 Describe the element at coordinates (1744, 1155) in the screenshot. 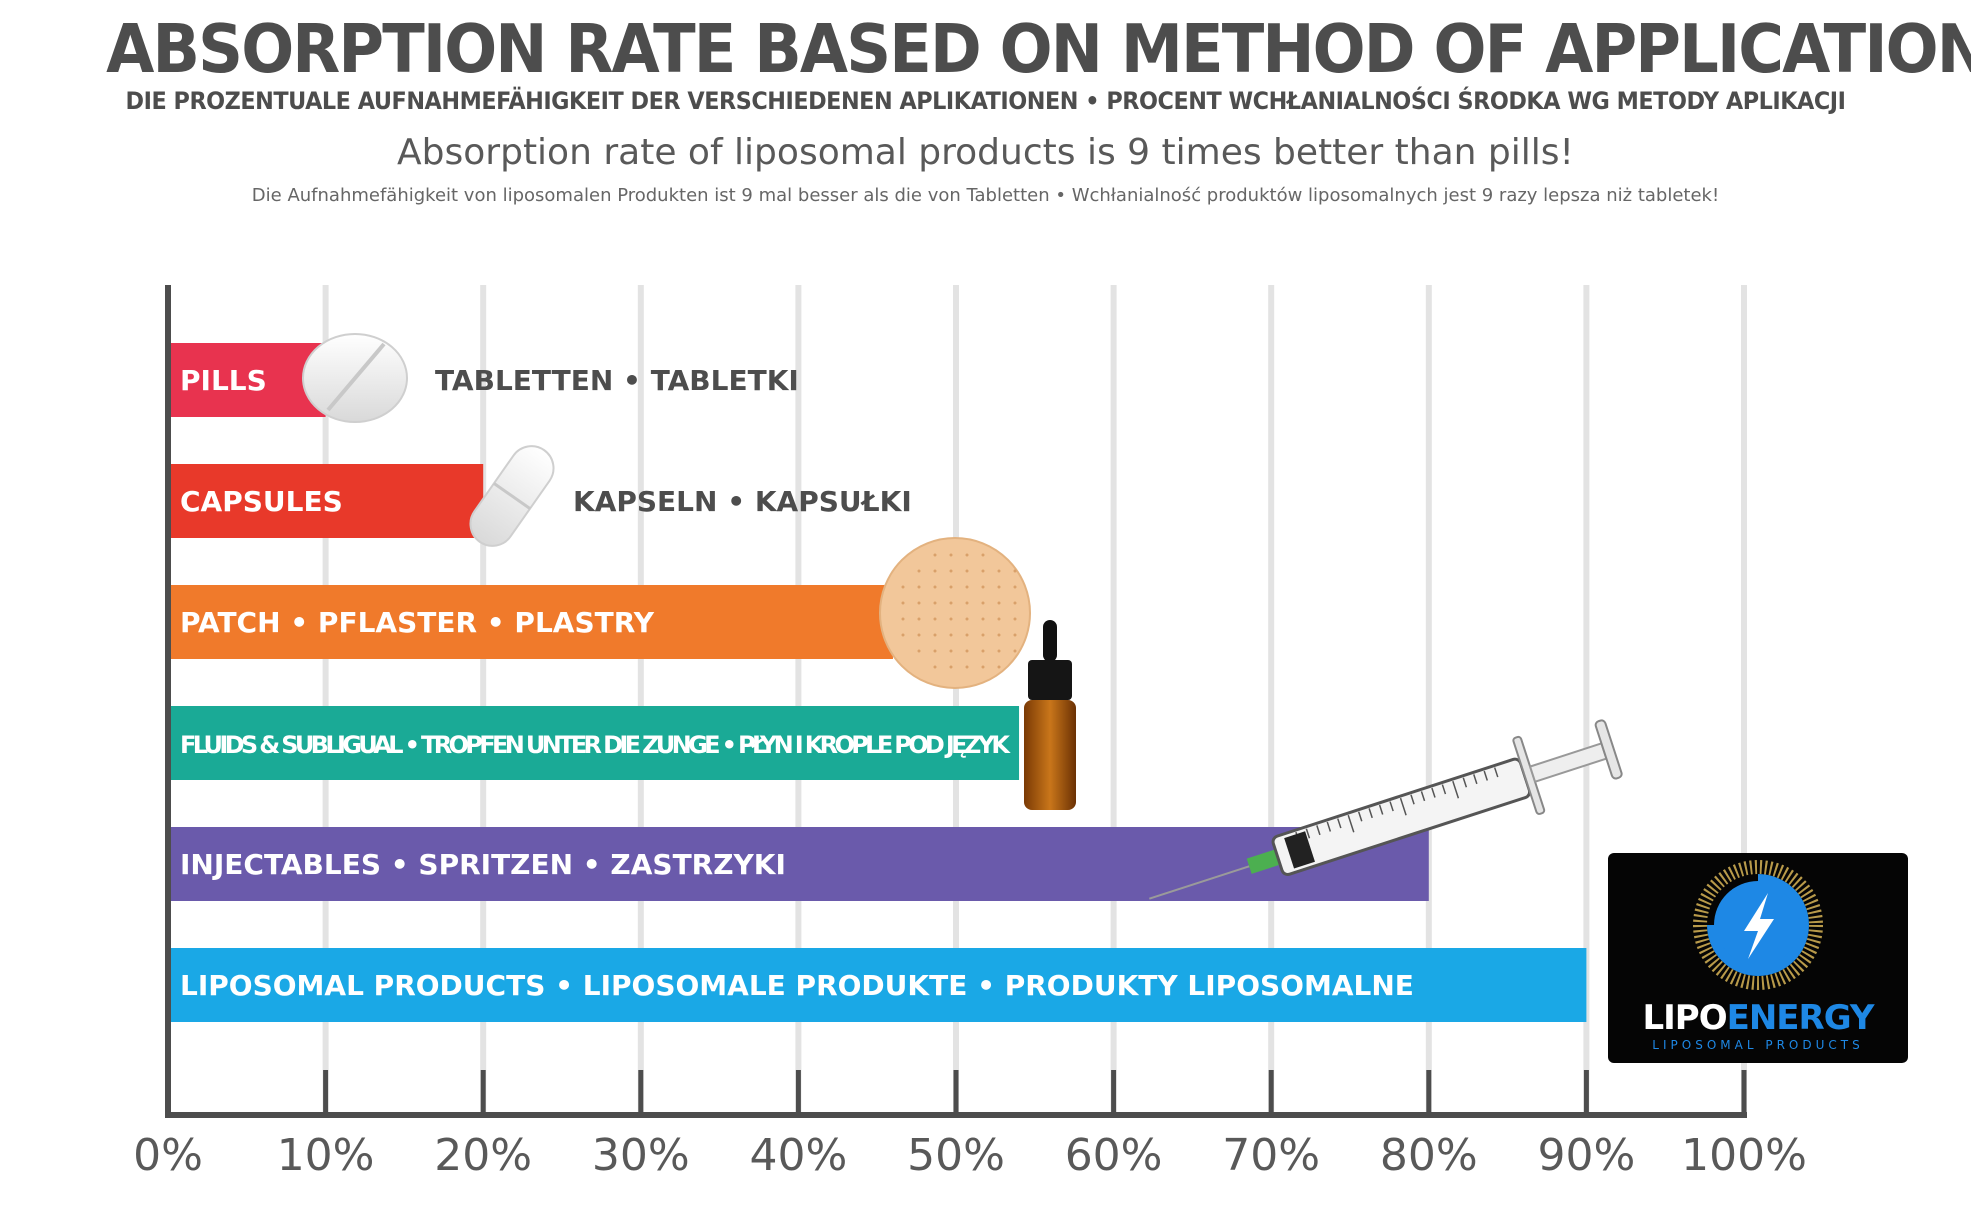

I see `x-tick-label: 100%` at that location.